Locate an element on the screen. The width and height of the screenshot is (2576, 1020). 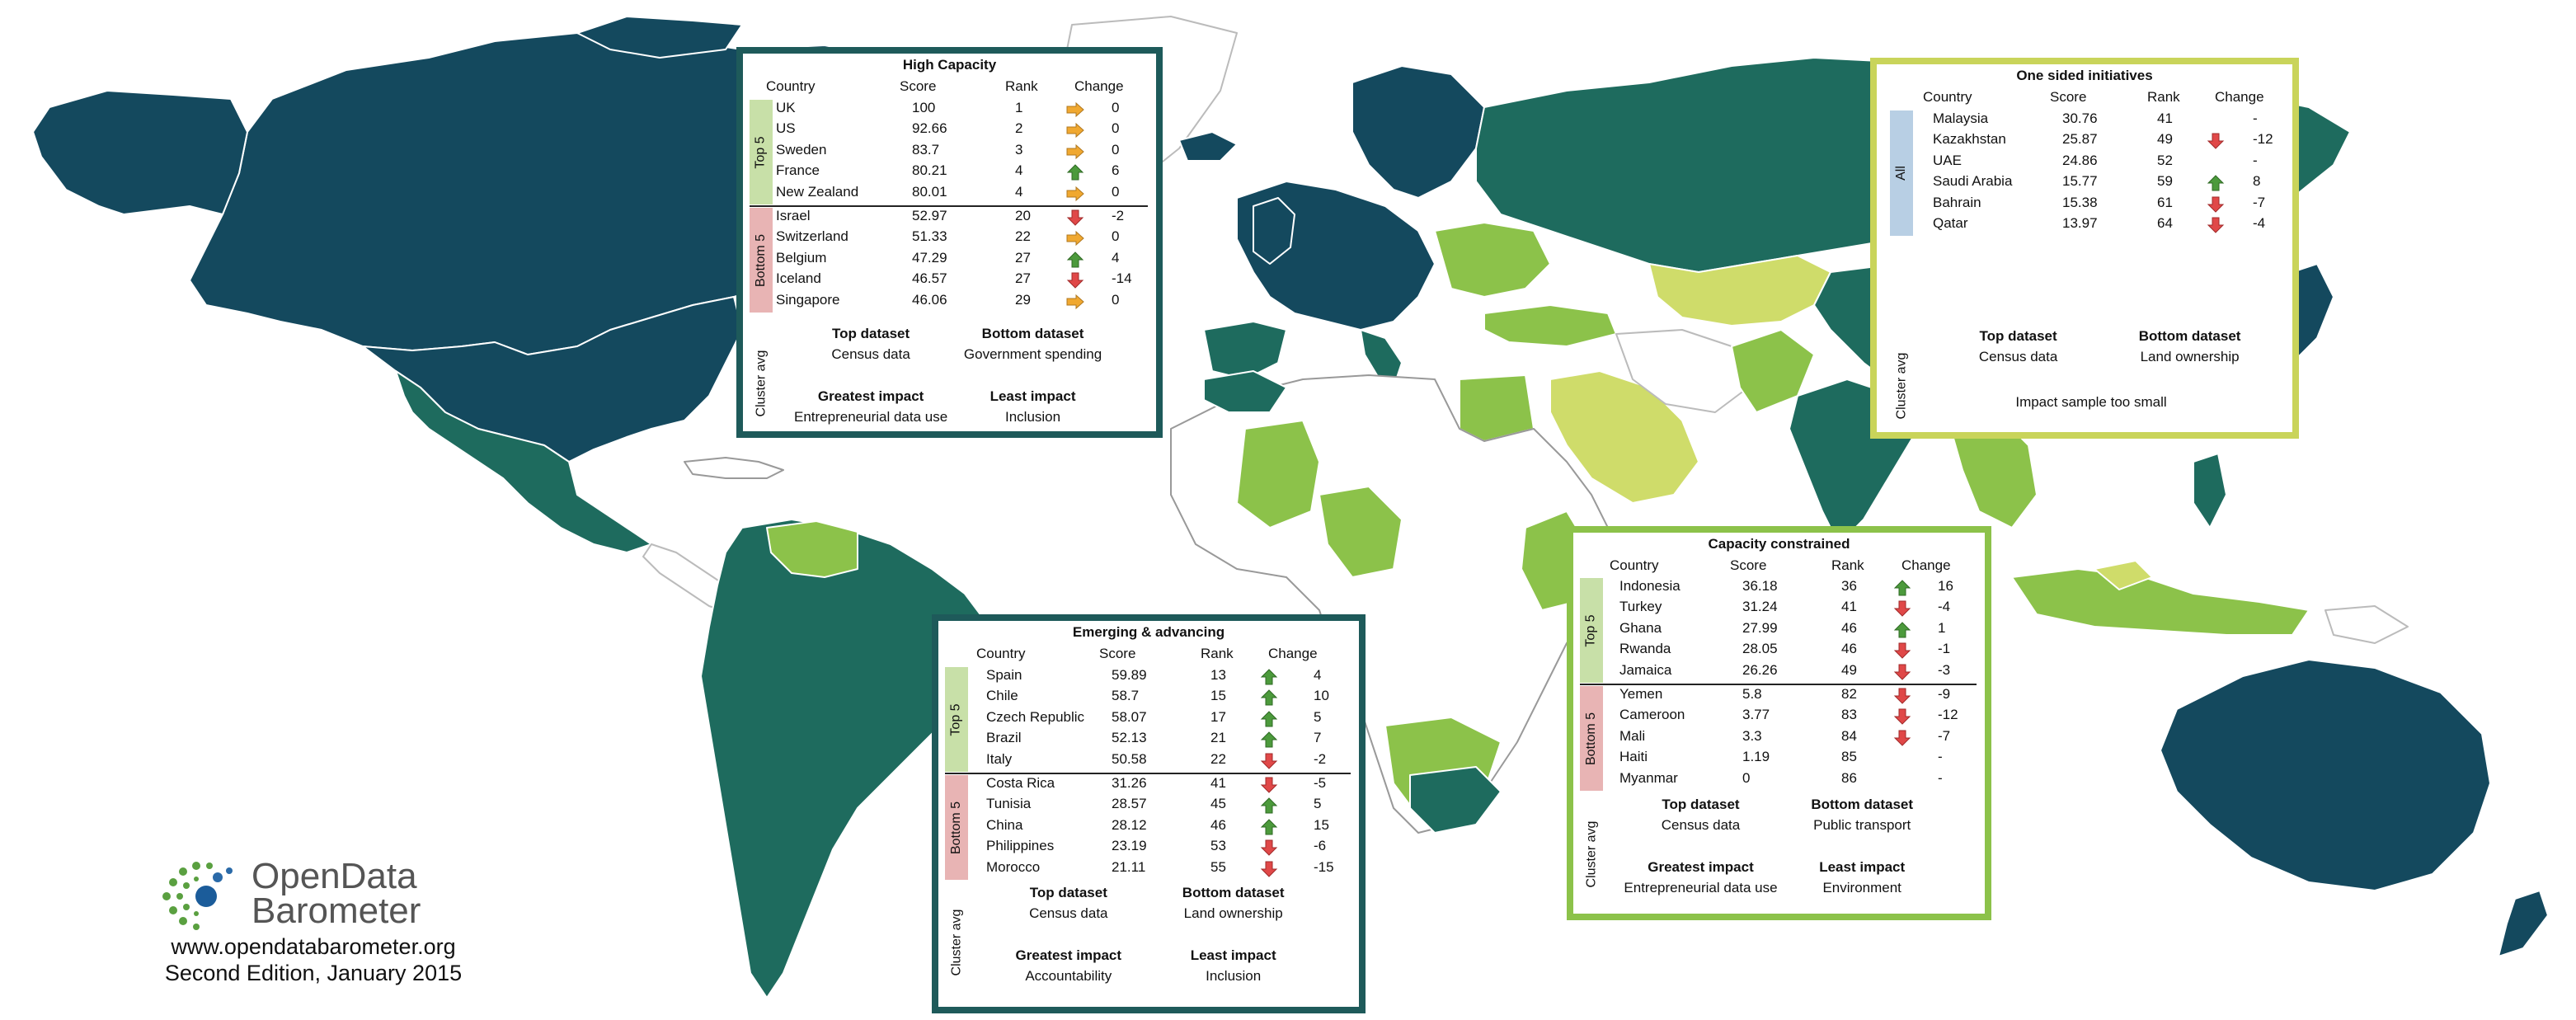
region-south-africa is located at coordinates (1455, 800).